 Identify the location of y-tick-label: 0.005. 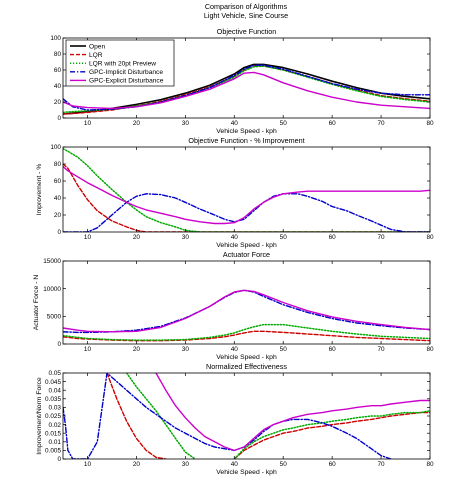
(53, 451).